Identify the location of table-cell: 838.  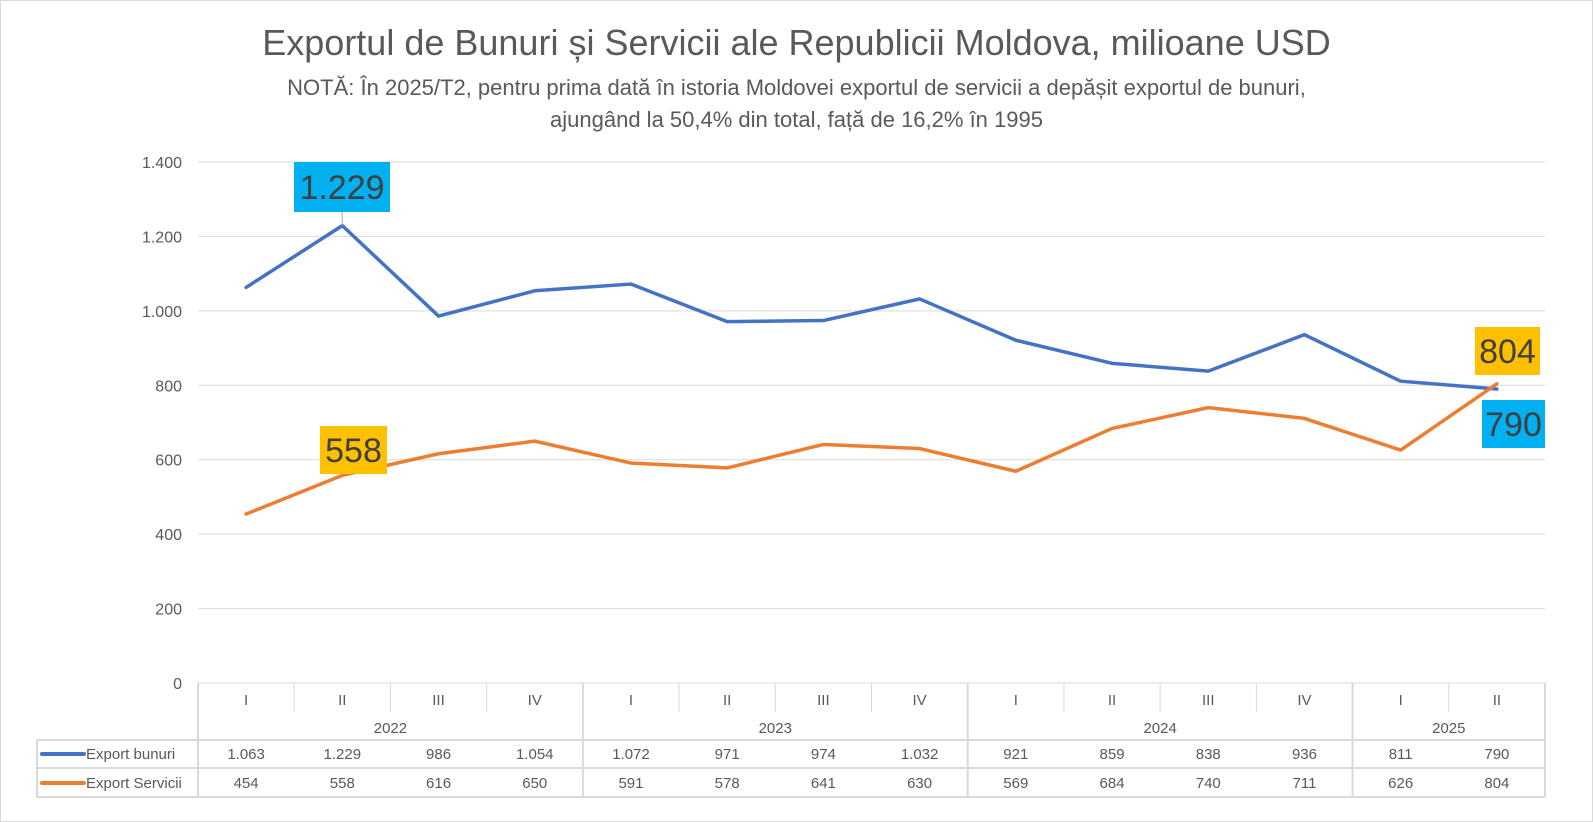
(1208, 754).